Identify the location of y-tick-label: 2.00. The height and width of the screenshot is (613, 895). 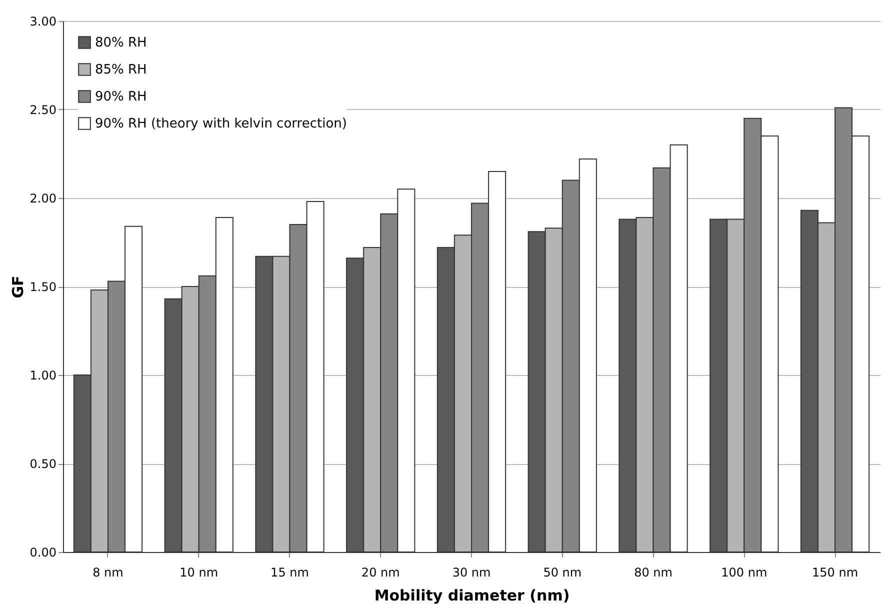
(43, 199).